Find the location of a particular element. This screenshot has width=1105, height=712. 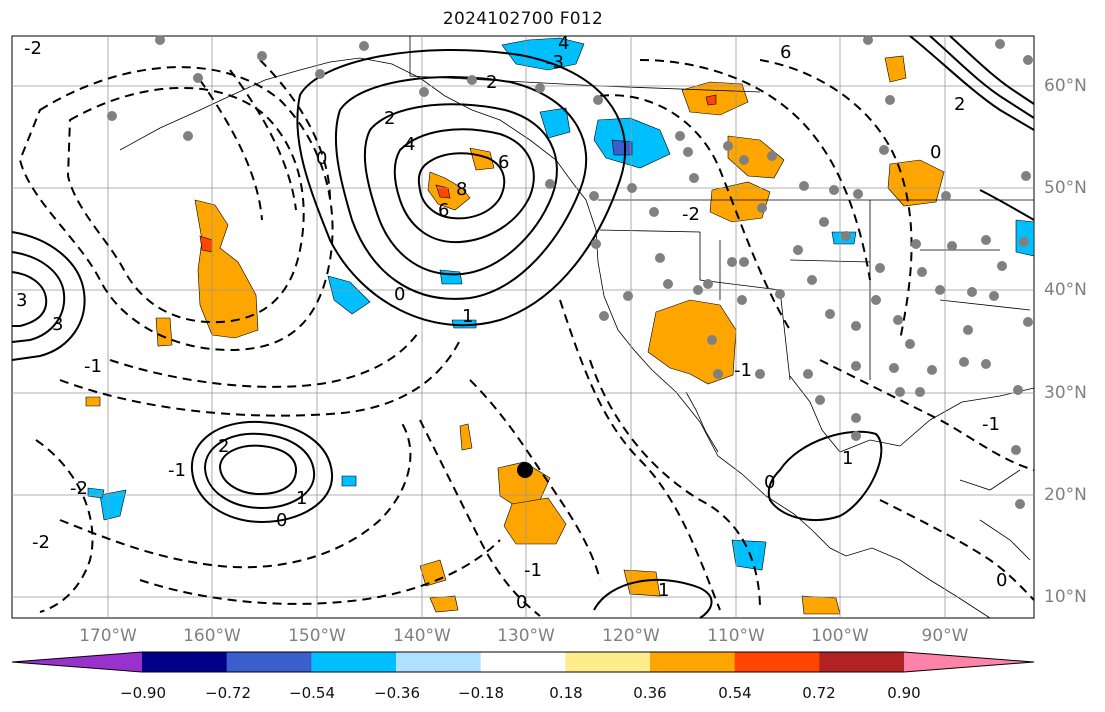

colorbar is located at coordinates (523, 662).